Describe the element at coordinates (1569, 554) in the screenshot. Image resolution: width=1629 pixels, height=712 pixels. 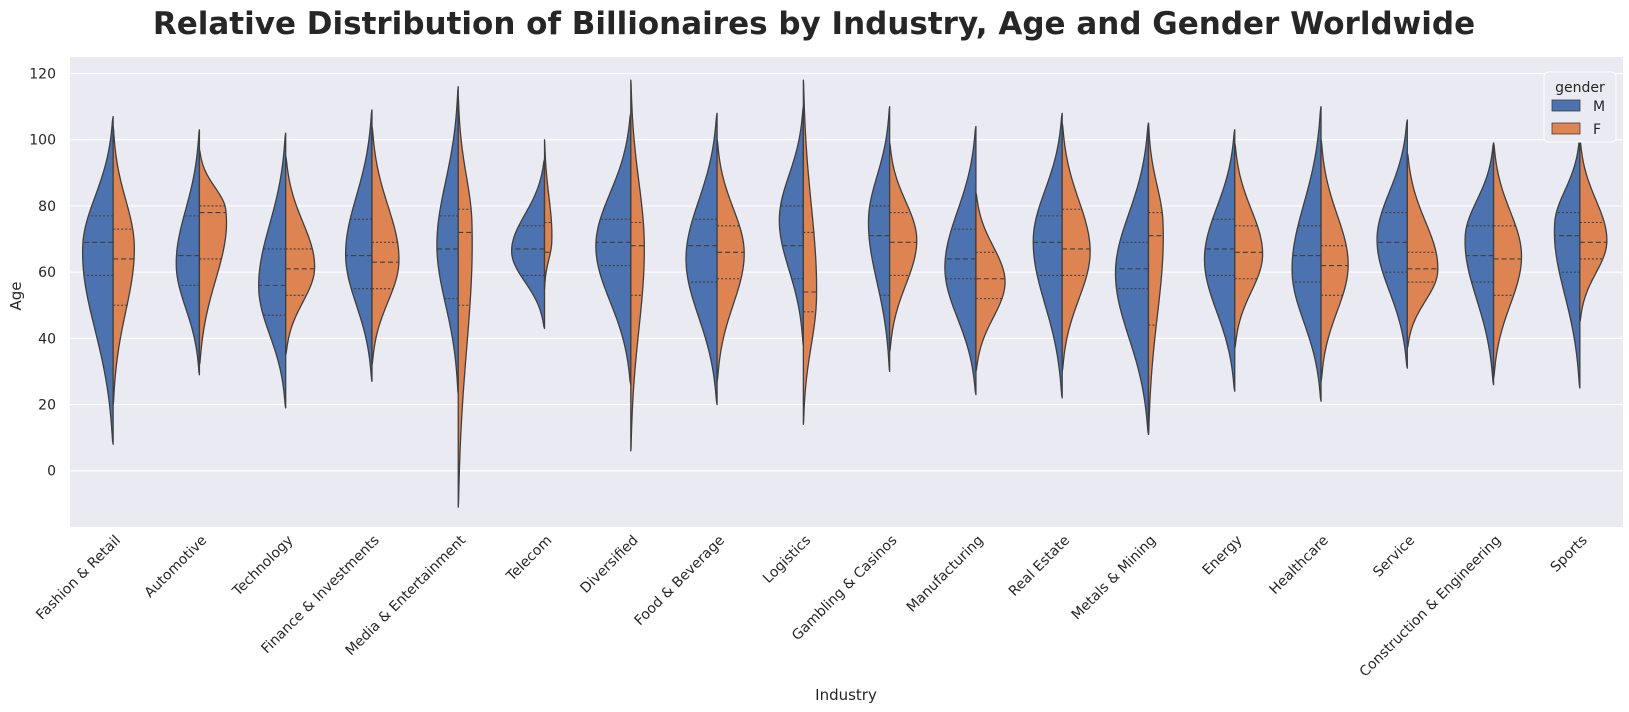
I see `x-tick-label-17: Sports` at that location.